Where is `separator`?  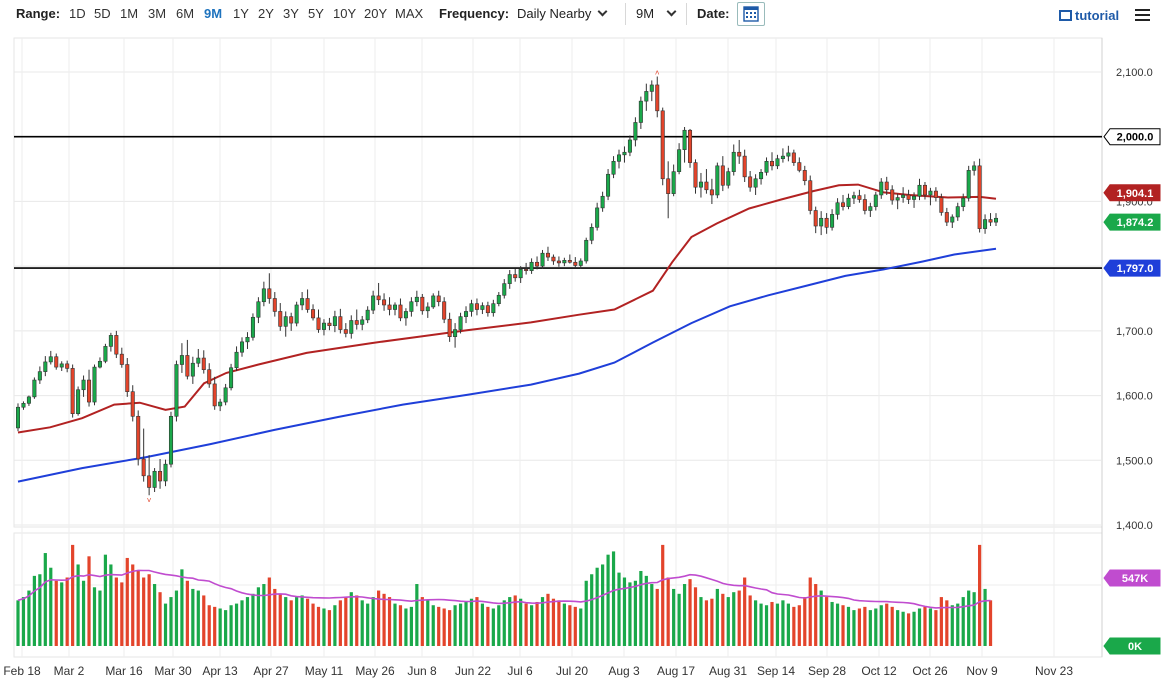
separator is located at coordinates (686, 14).